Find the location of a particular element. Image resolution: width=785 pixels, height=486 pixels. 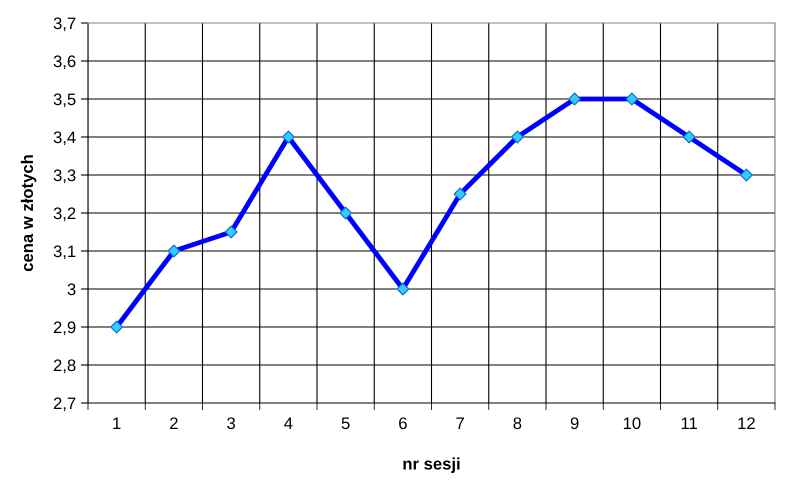

y-tick-label: 3,6 is located at coordinates (65, 62).